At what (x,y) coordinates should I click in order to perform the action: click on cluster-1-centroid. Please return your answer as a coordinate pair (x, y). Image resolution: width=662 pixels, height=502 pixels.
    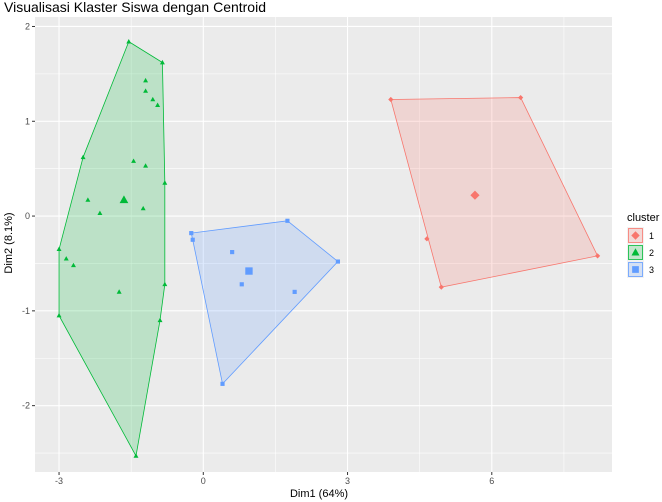
    Looking at the image, I should click on (475, 195).